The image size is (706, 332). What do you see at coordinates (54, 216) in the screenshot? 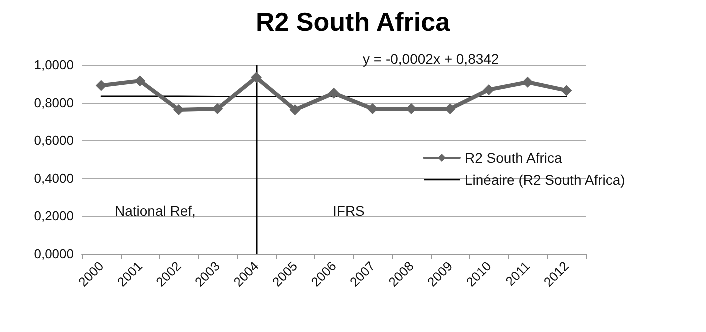
I see `y-tick-label: 0,2000` at bounding box center [54, 216].